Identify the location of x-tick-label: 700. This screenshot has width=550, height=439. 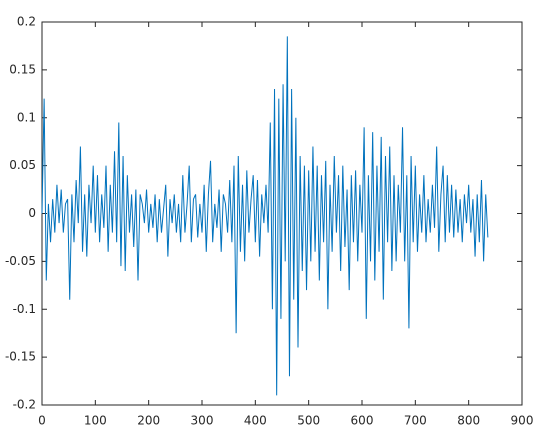
(415, 421).